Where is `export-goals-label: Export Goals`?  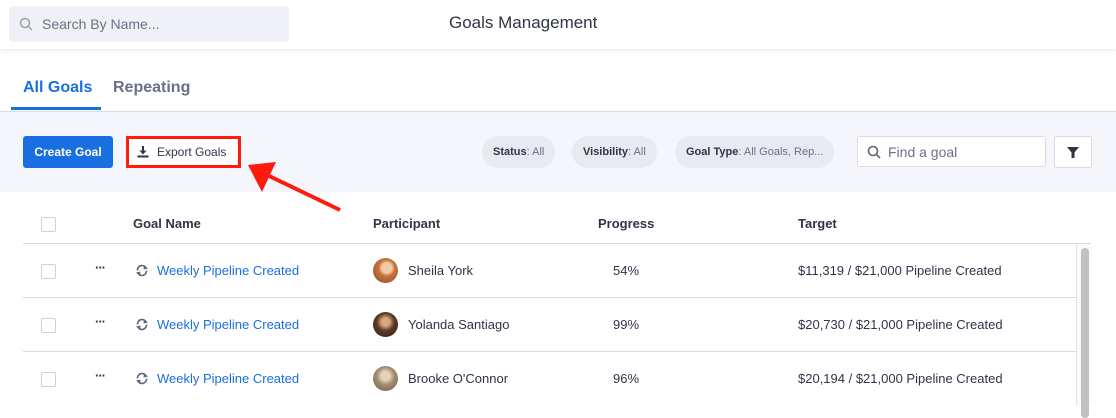 export-goals-label: Export Goals is located at coordinates (192, 152).